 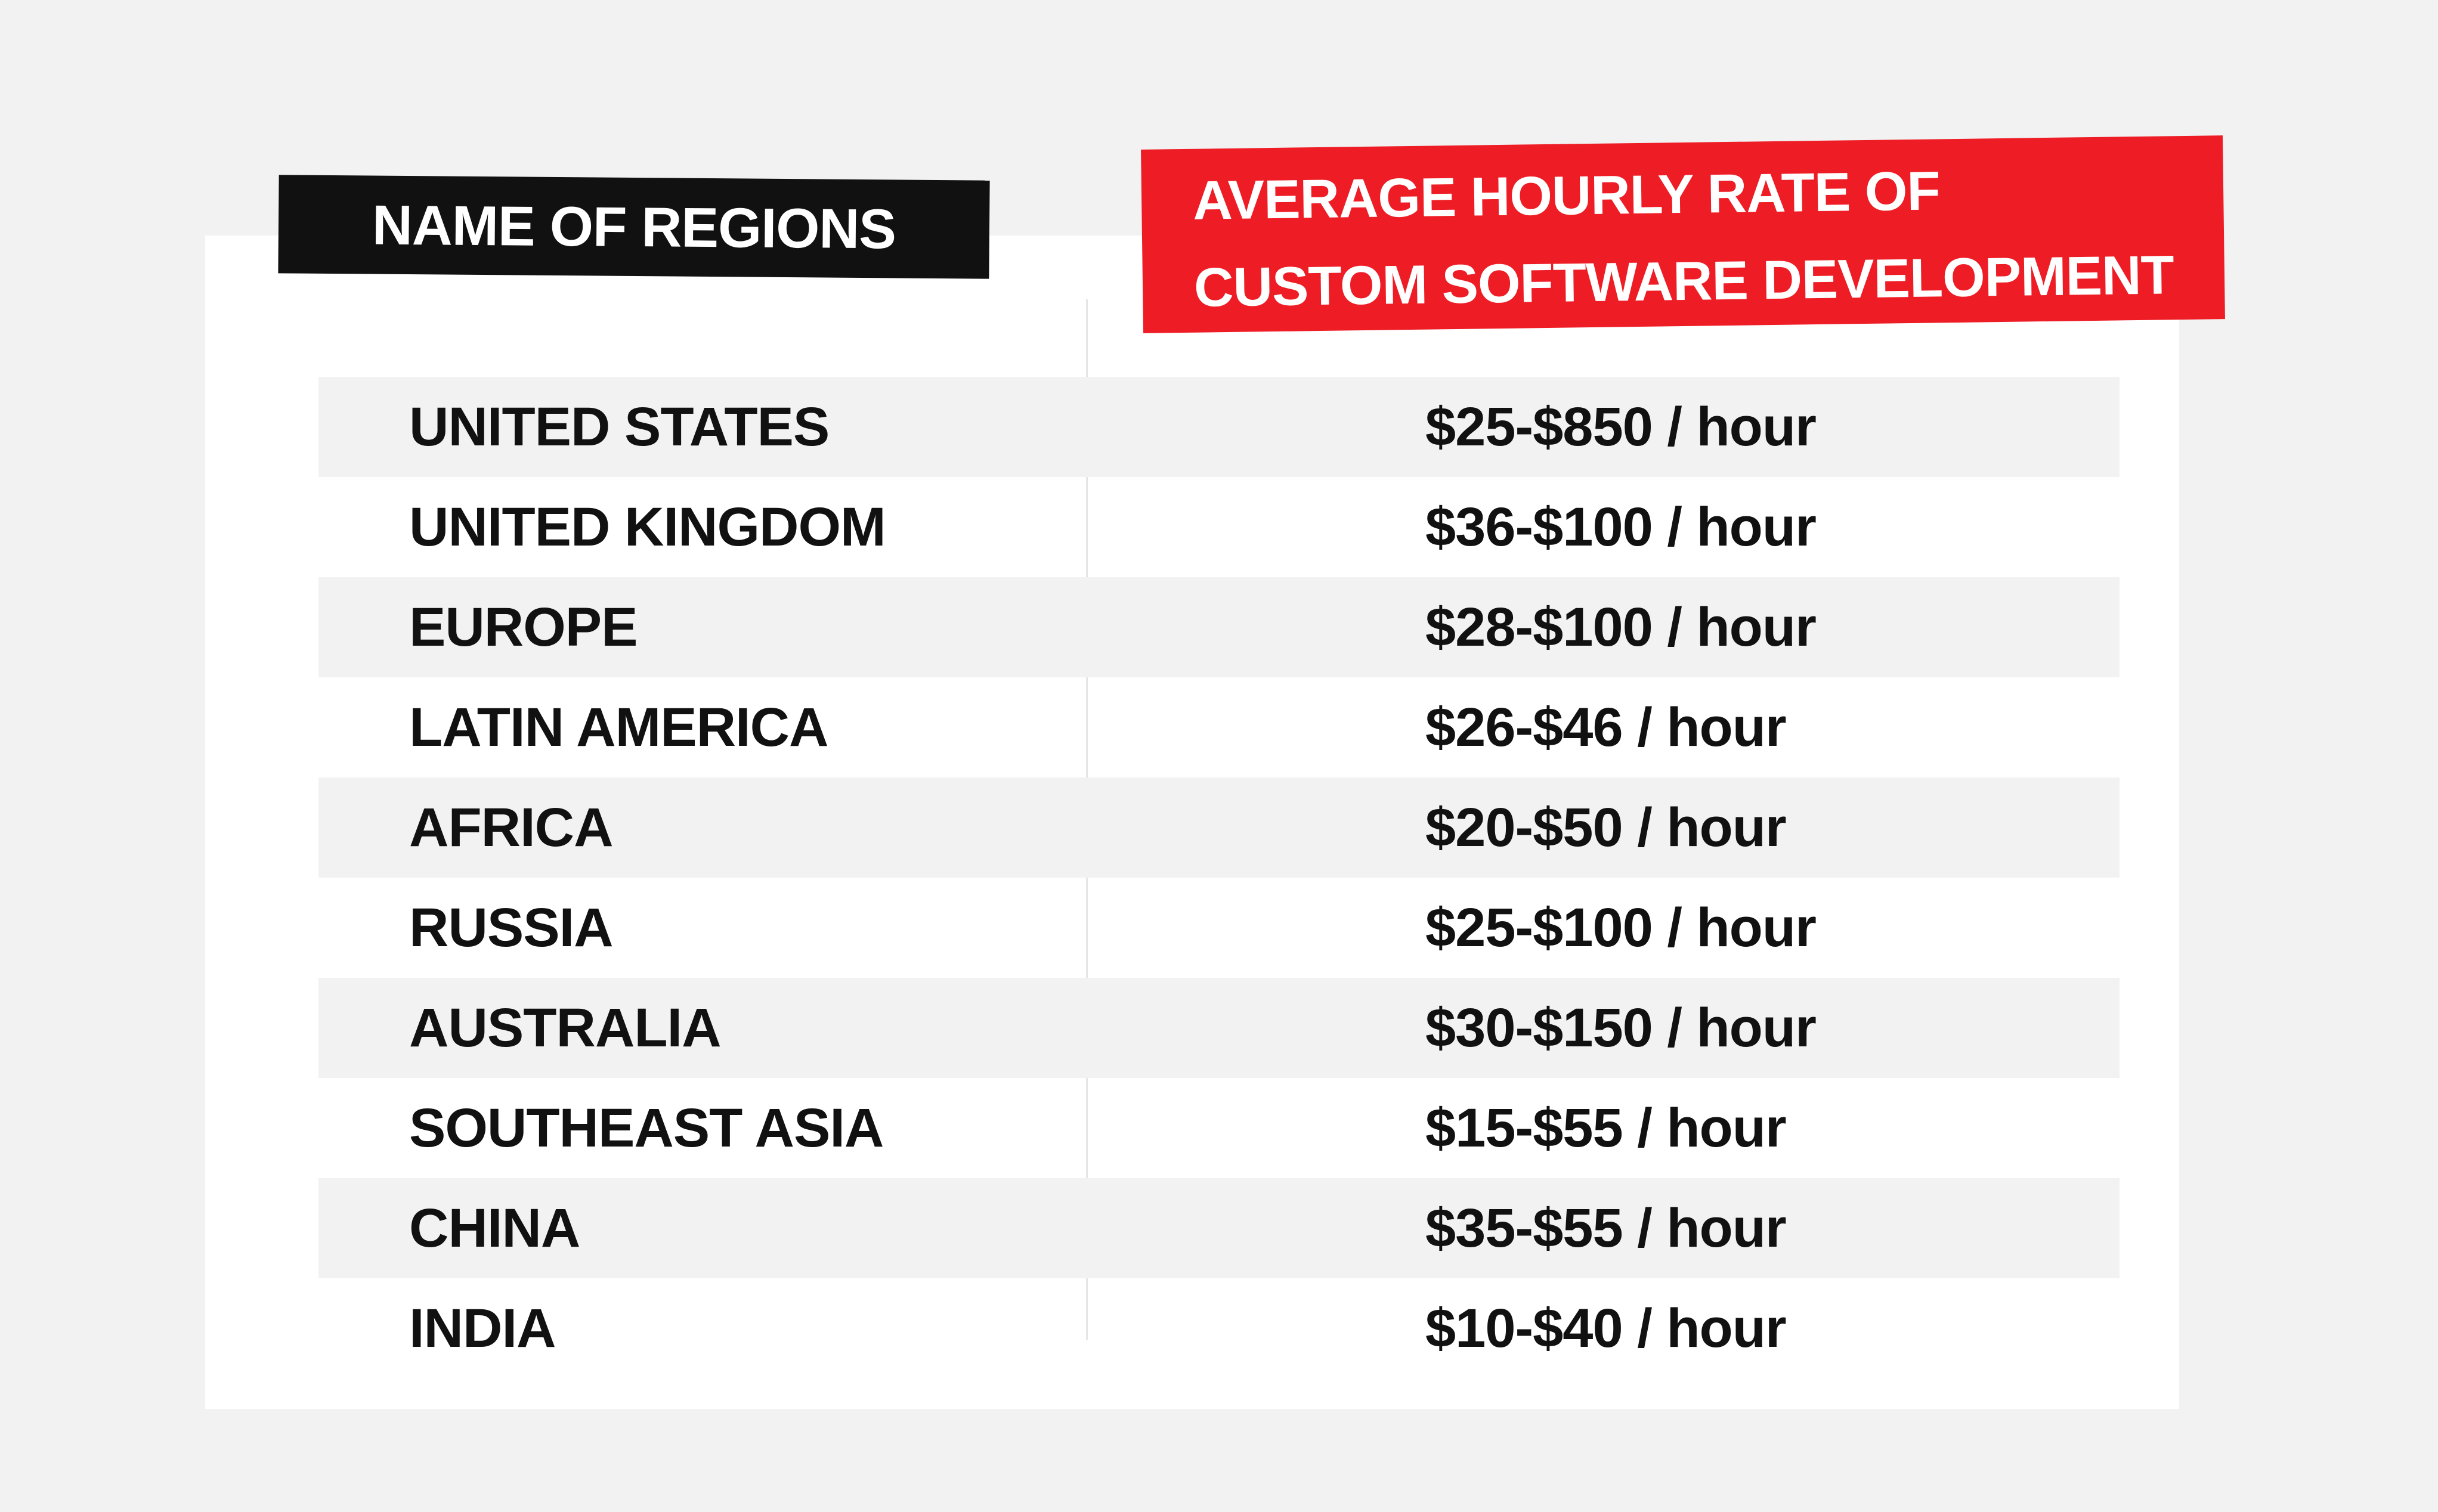 I want to click on rate-header-line-2: CUSTOM SOFTWARE DEVELOPMENT, so click(x=1683, y=281).